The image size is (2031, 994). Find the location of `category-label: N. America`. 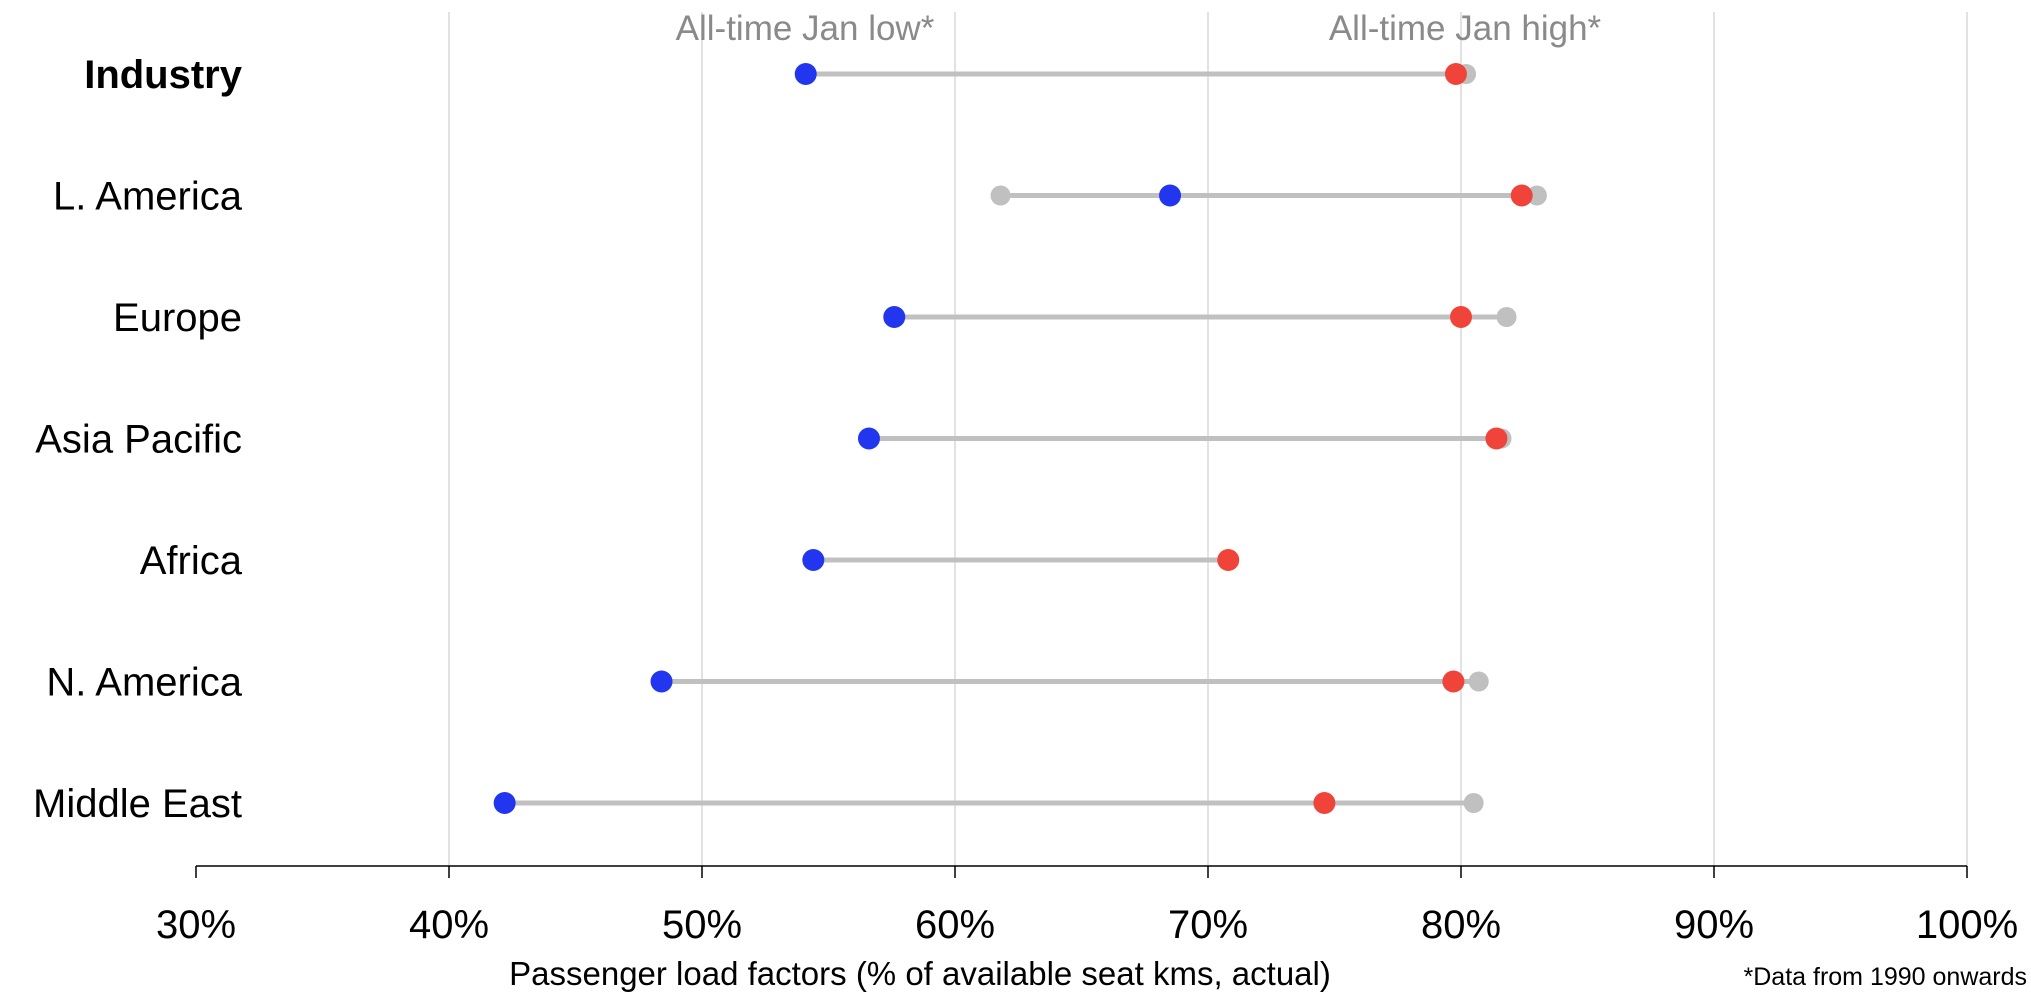

category-label: N. America is located at coordinates (144, 683).